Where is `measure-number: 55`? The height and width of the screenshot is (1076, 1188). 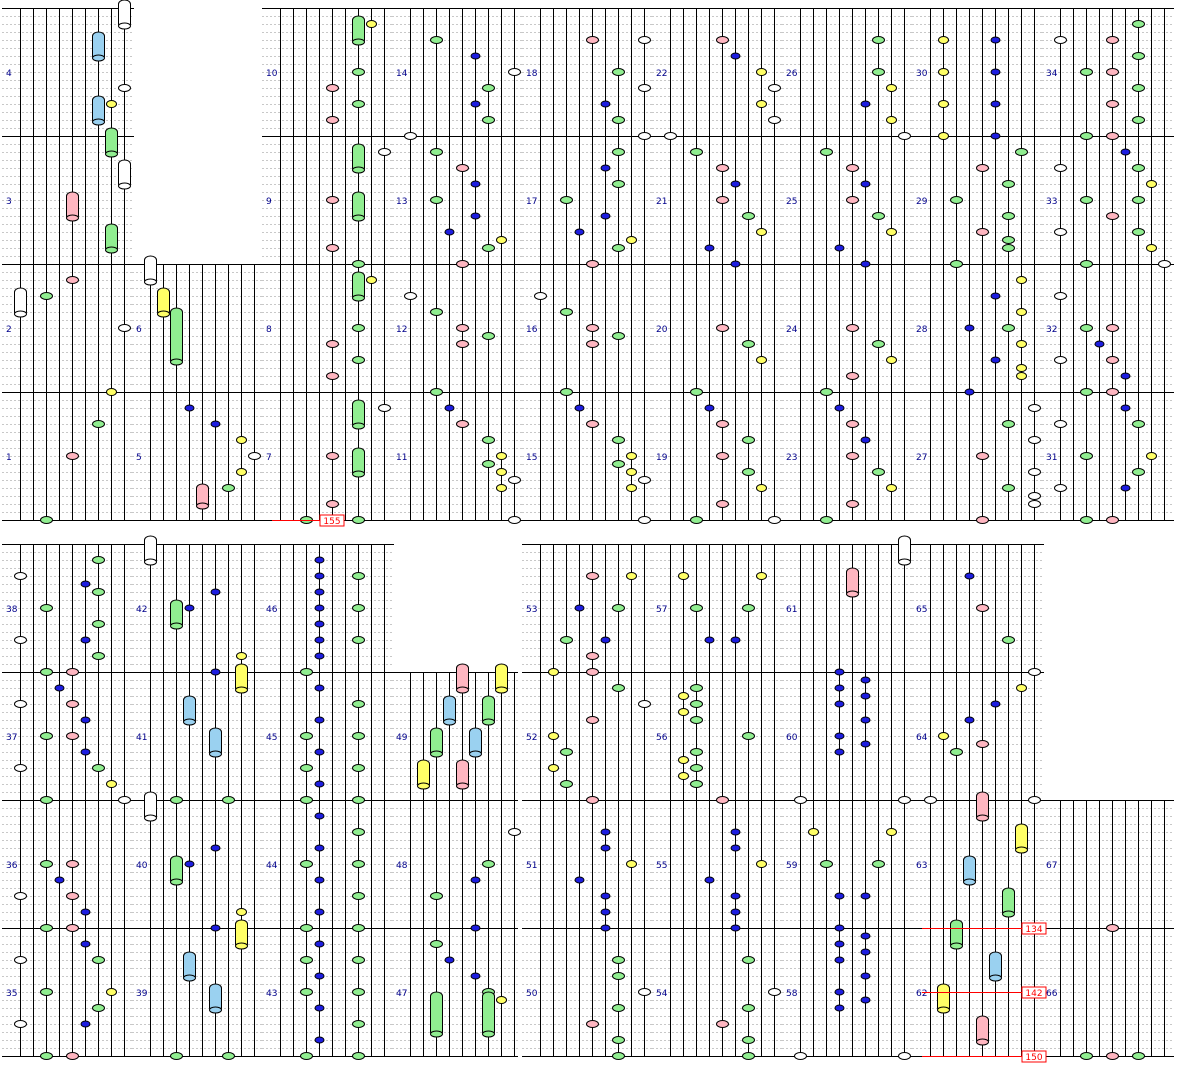
measure-number: 55 is located at coordinates (661, 866).